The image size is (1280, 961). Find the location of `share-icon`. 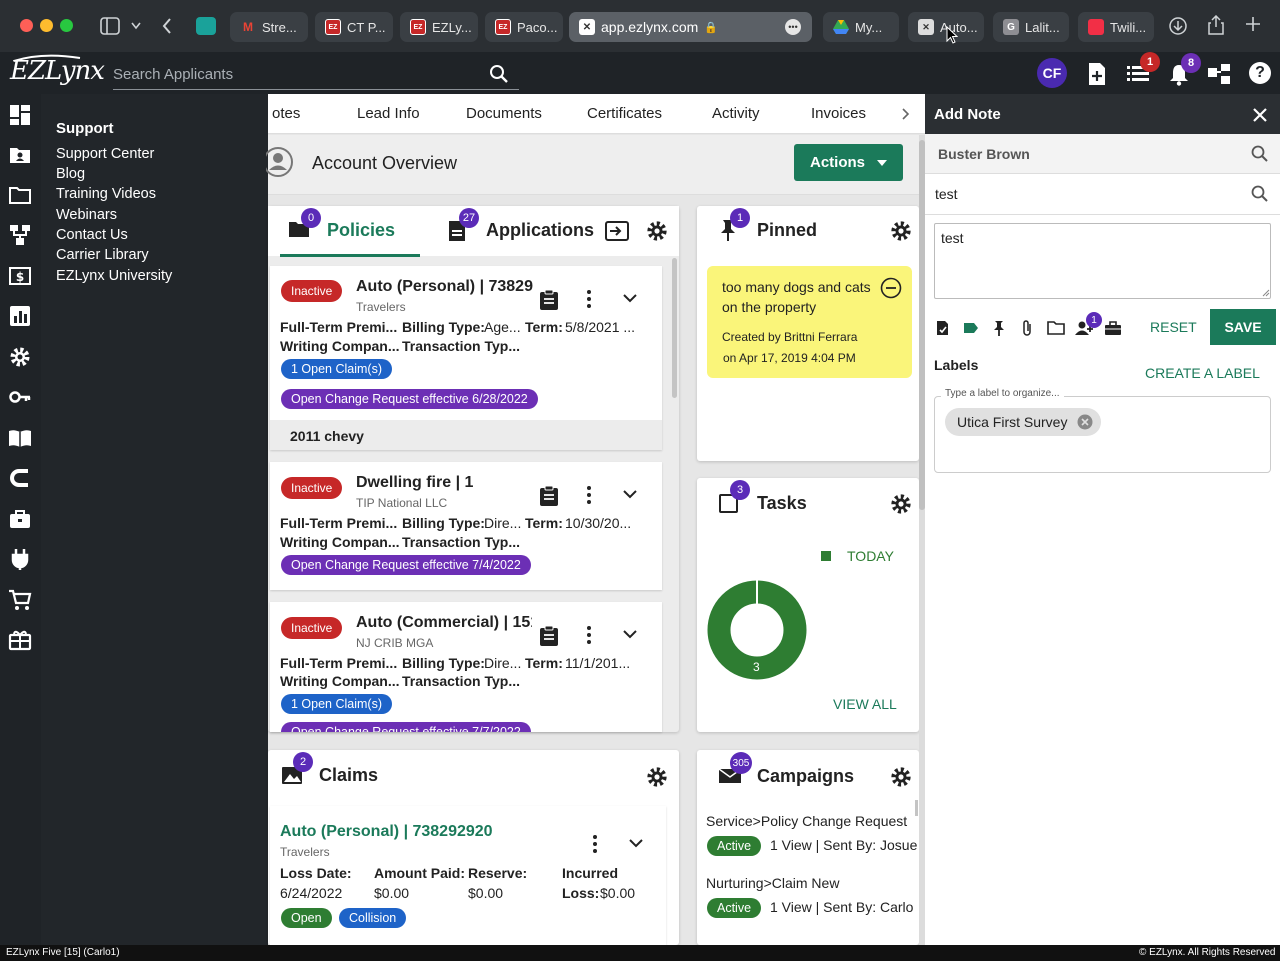

share-icon is located at coordinates (1216, 25).